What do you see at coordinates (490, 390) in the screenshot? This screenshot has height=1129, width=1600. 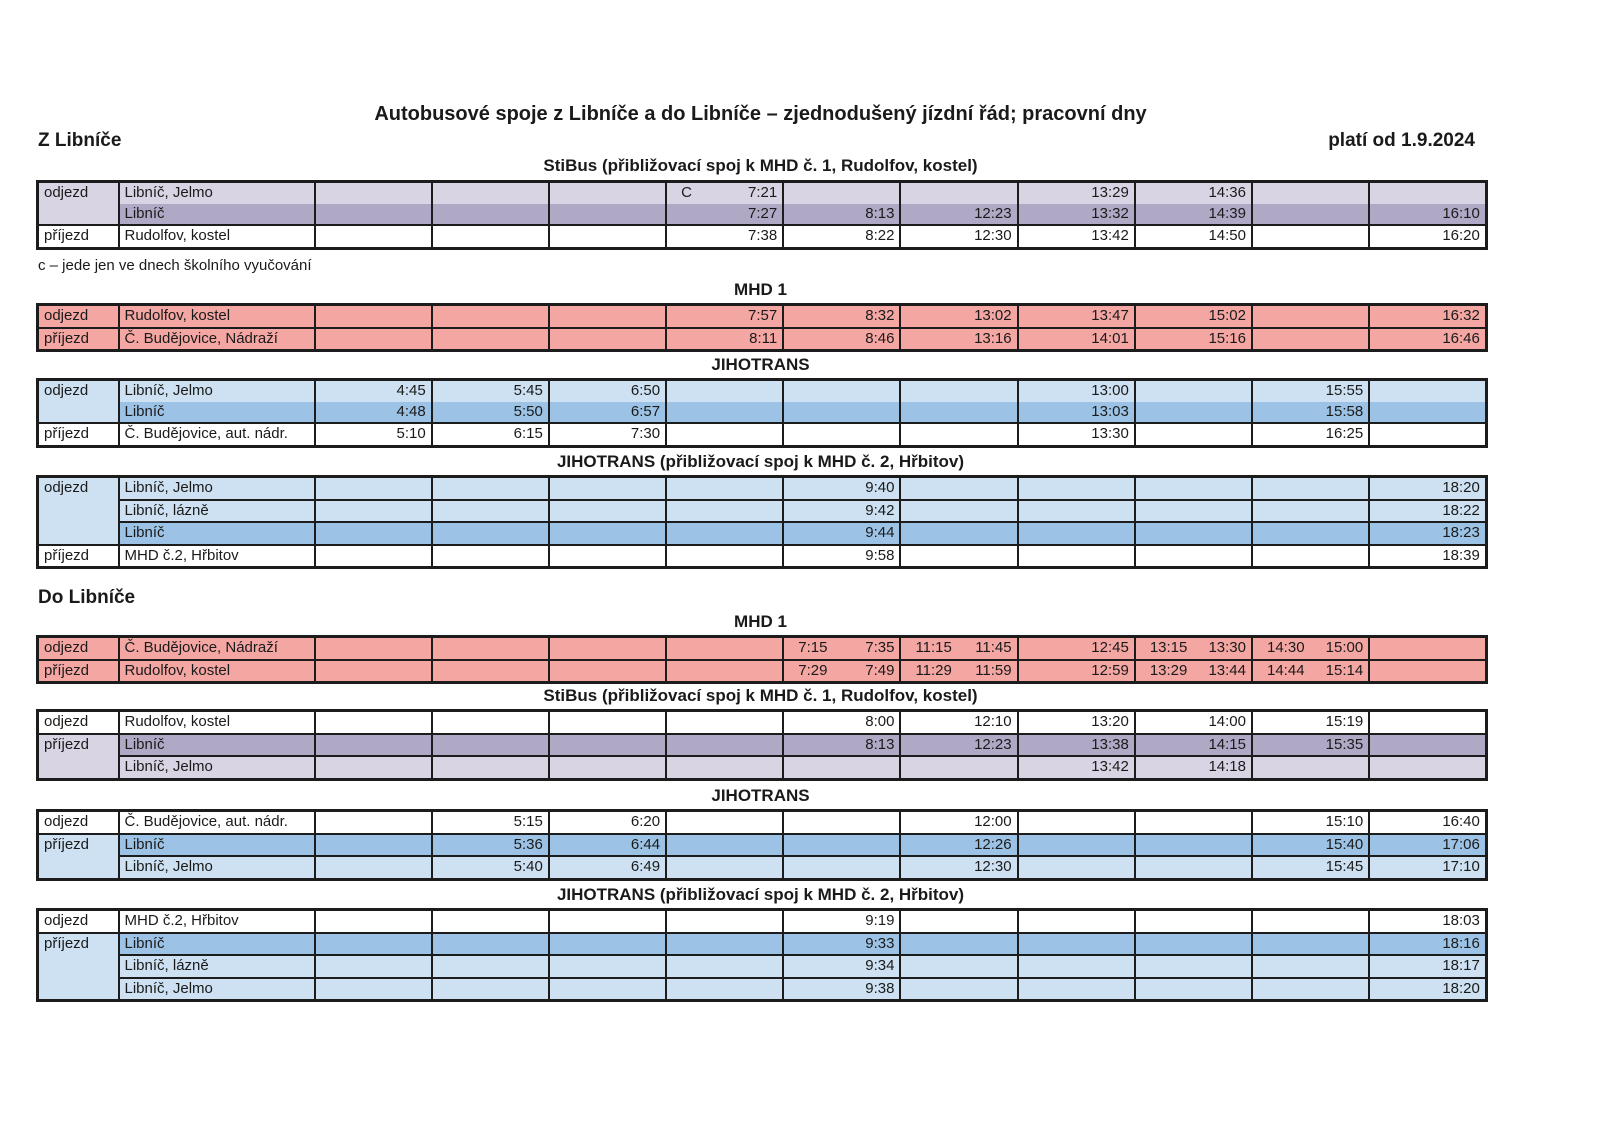 I see `time-cell: 5:45` at bounding box center [490, 390].